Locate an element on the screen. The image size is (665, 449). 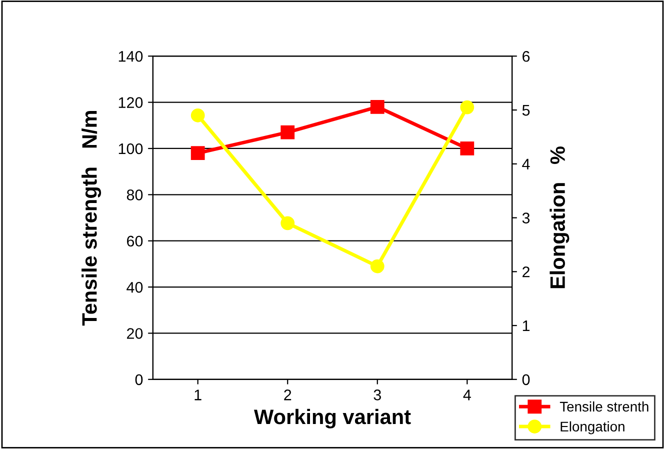
y-axis-title: Tensile strength N/m is located at coordinates (92, 218).